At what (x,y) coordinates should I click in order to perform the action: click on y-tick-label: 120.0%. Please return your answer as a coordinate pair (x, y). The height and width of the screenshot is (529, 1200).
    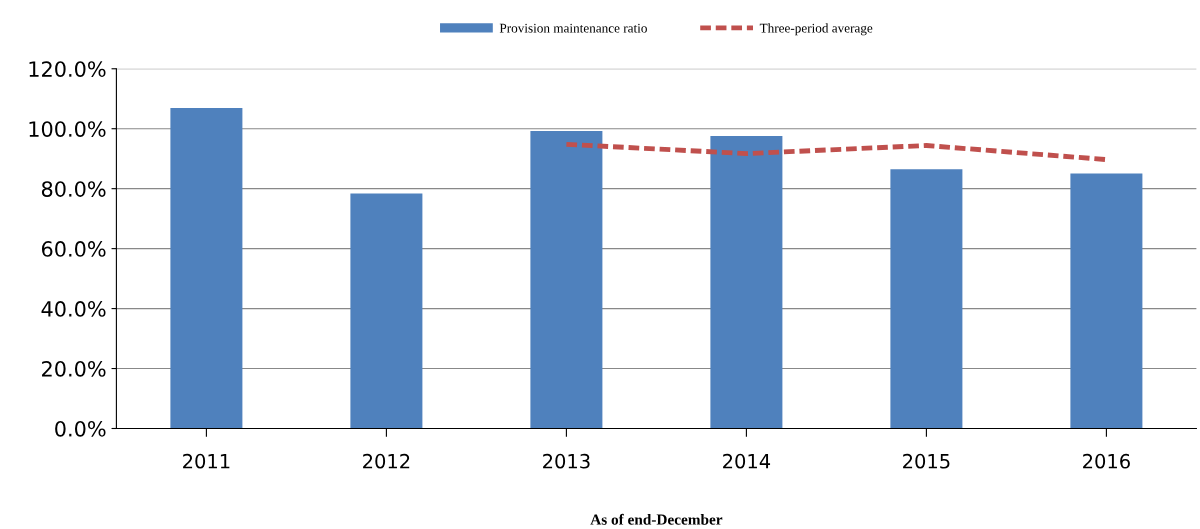
    Looking at the image, I should click on (67, 69).